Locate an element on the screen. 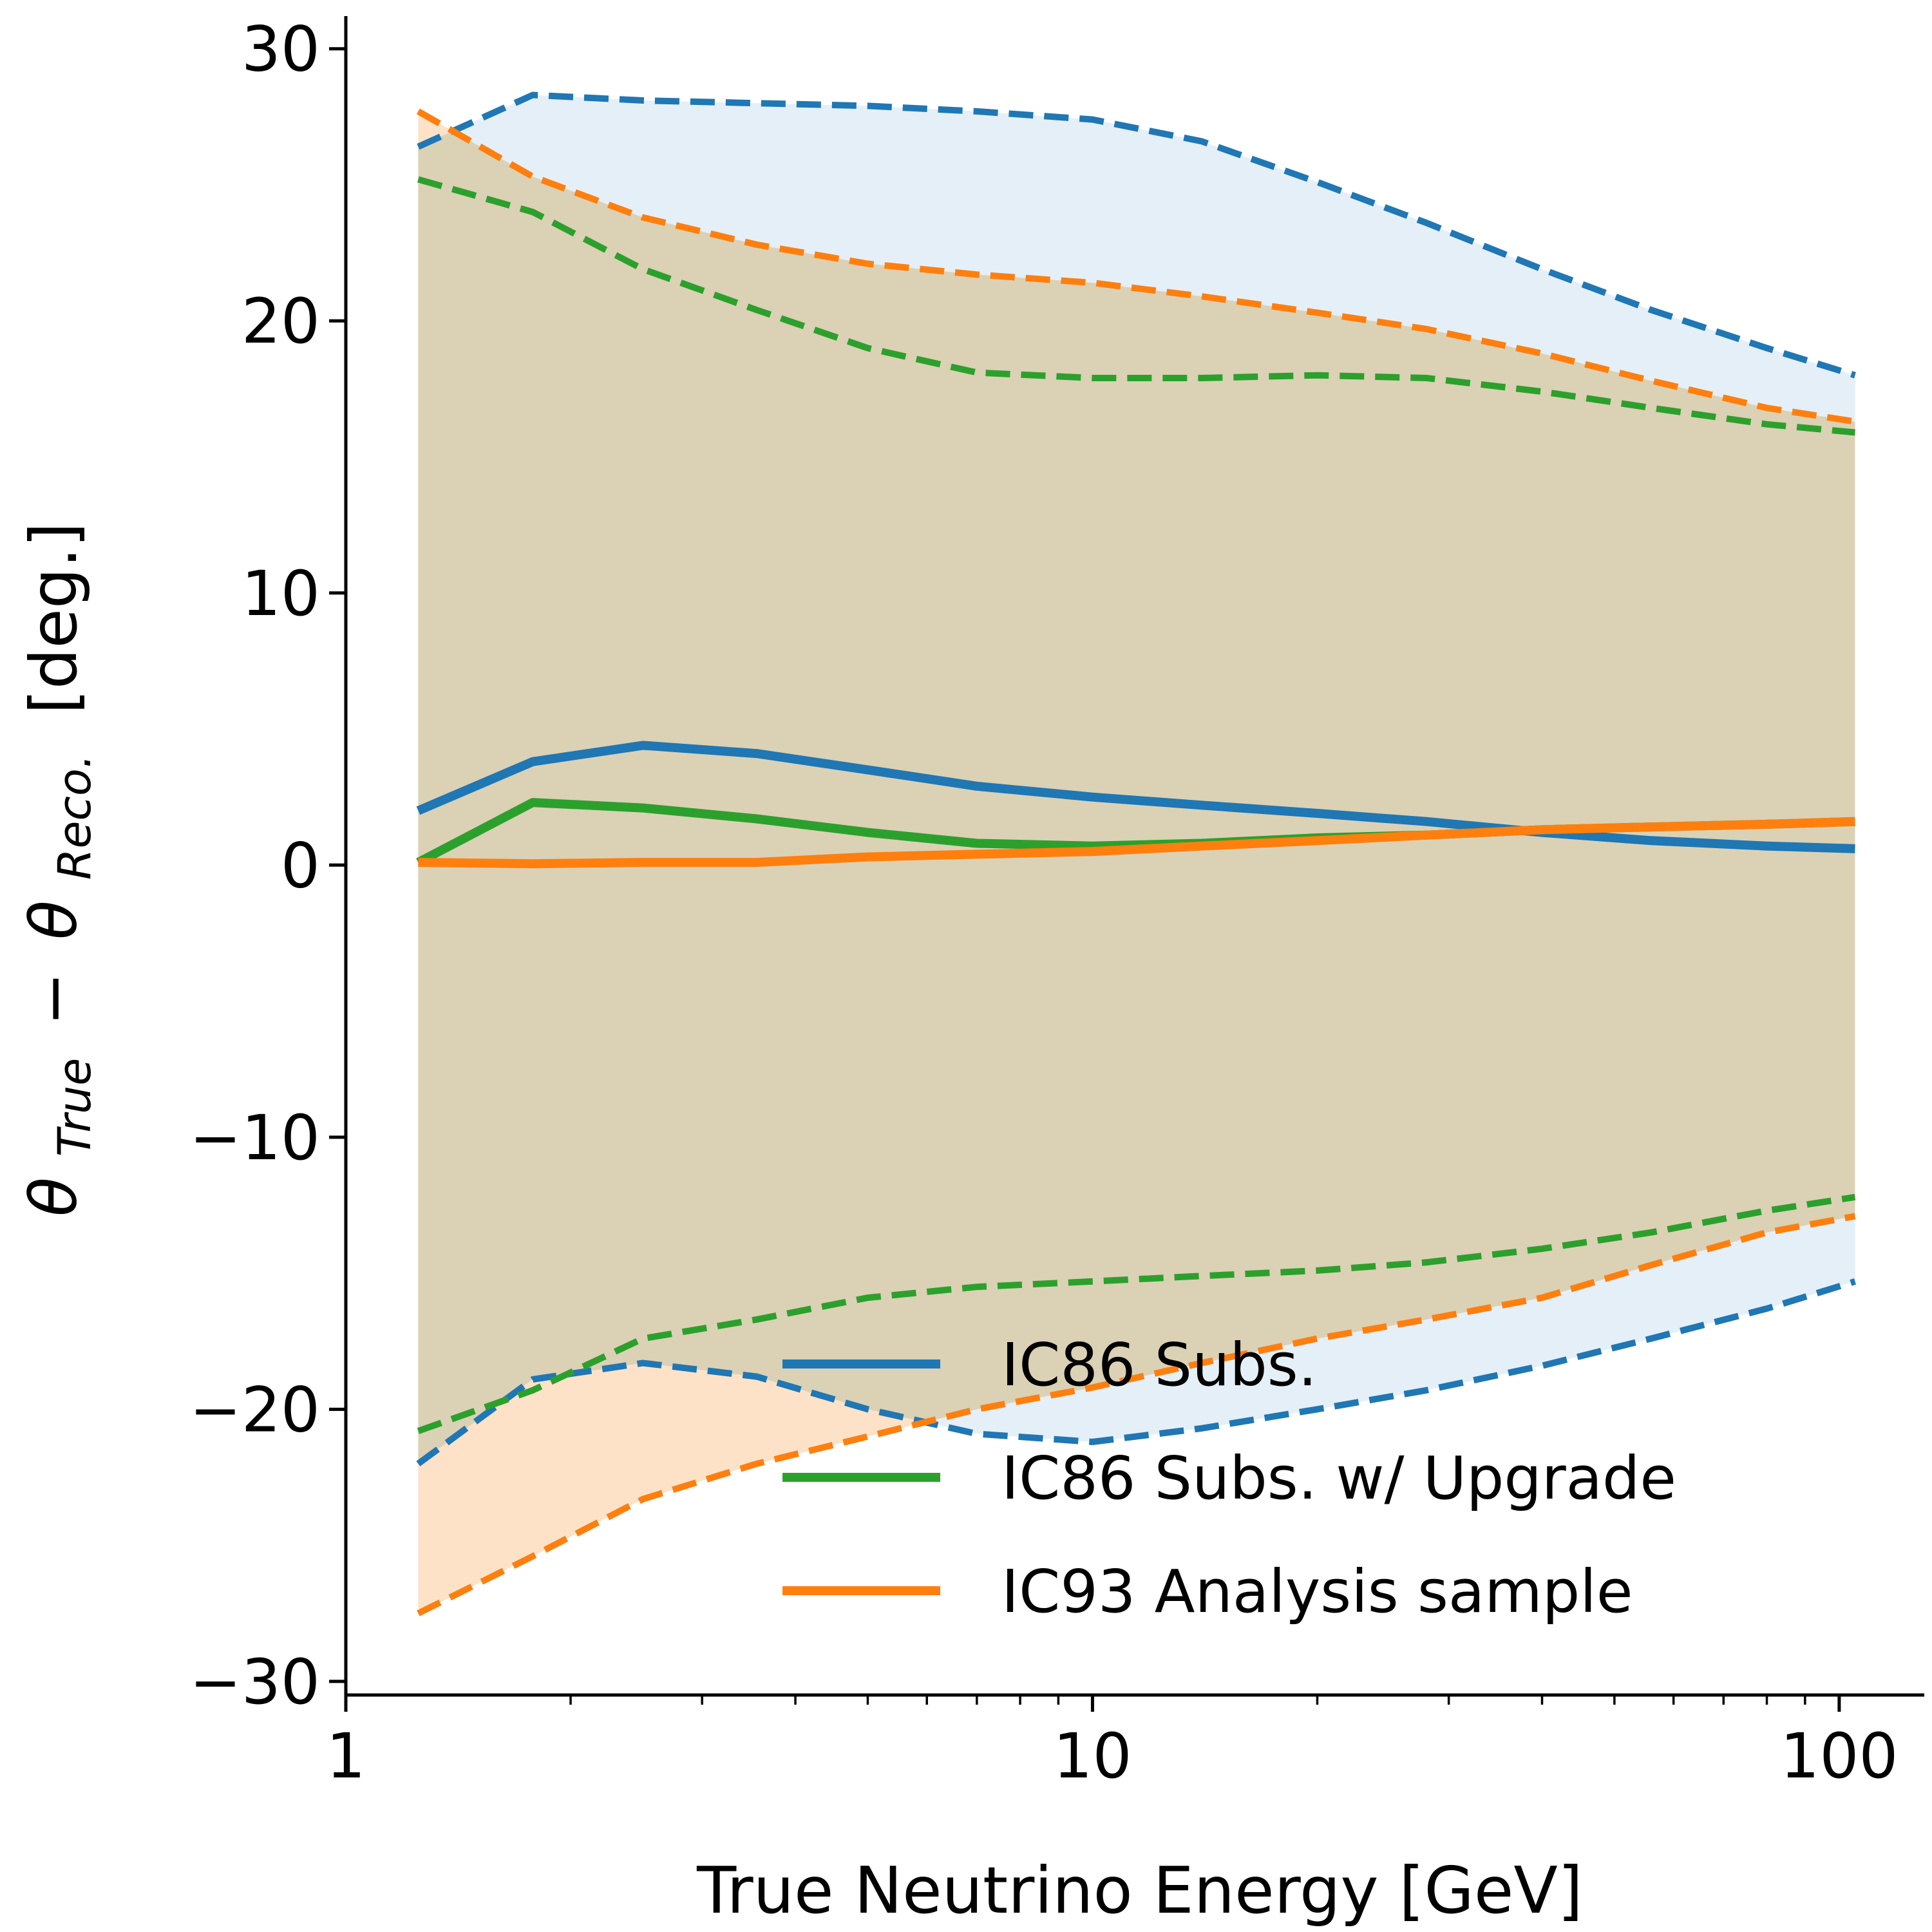 The width and height of the screenshot is (1932, 1932). y-label-true-subscript: True is located at coordinates (74, 1107).